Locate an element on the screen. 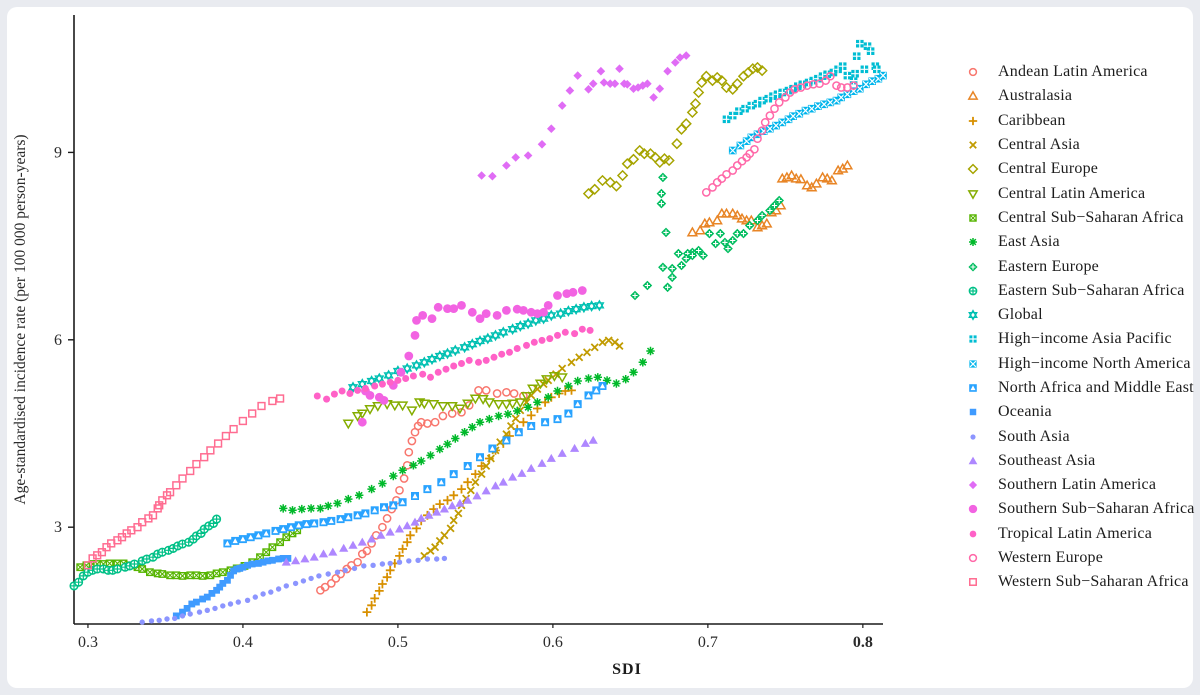 This screenshot has height=695, width=1200. legend-label: Western Europe is located at coordinates (1051, 558).